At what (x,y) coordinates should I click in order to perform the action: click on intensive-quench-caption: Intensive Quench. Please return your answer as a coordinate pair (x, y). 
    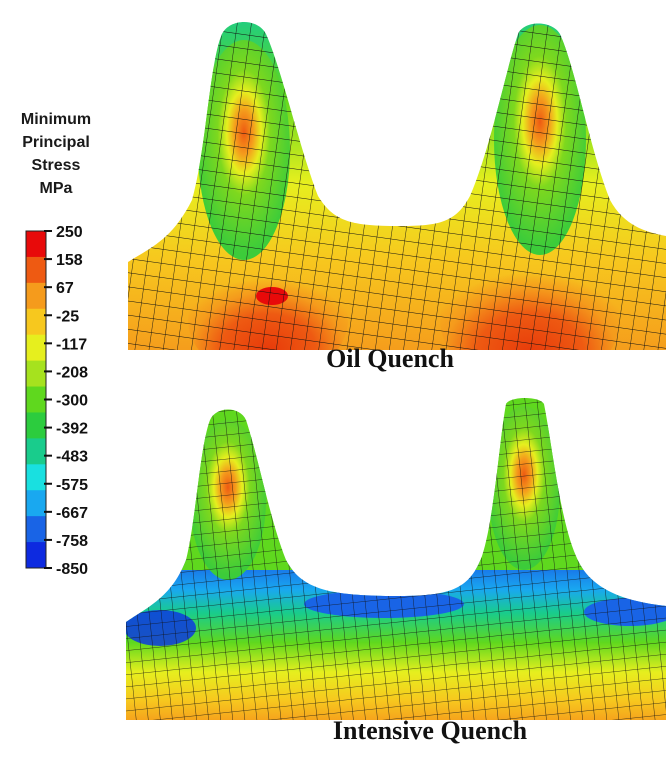
    Looking at the image, I should click on (430, 730).